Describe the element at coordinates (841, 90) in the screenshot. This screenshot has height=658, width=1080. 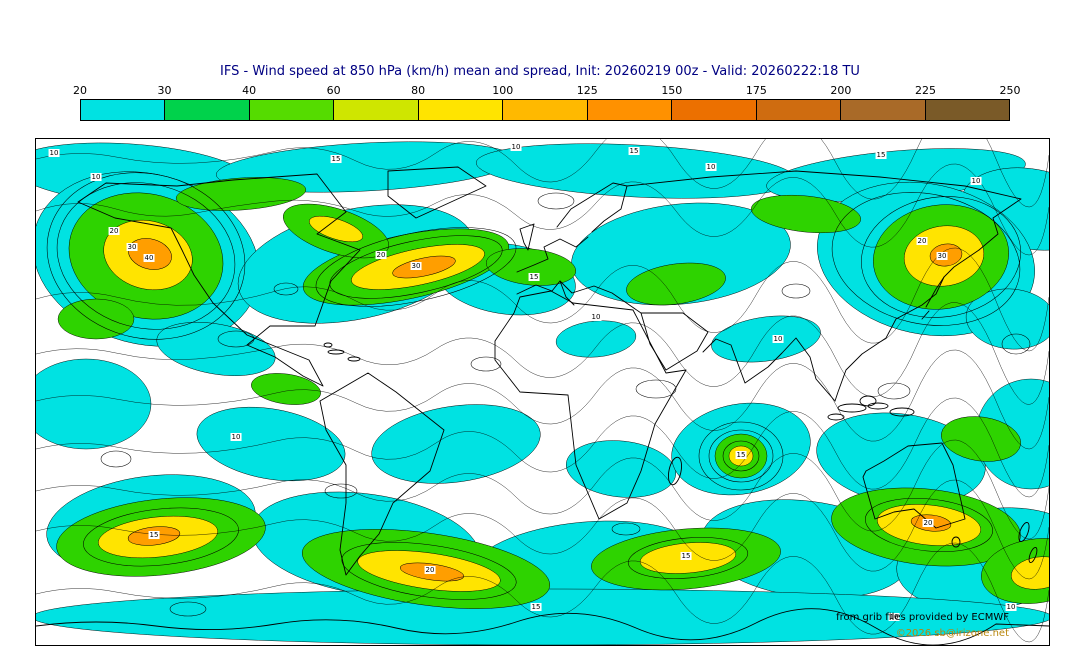
I see `colorbar-tick: 200` at that location.